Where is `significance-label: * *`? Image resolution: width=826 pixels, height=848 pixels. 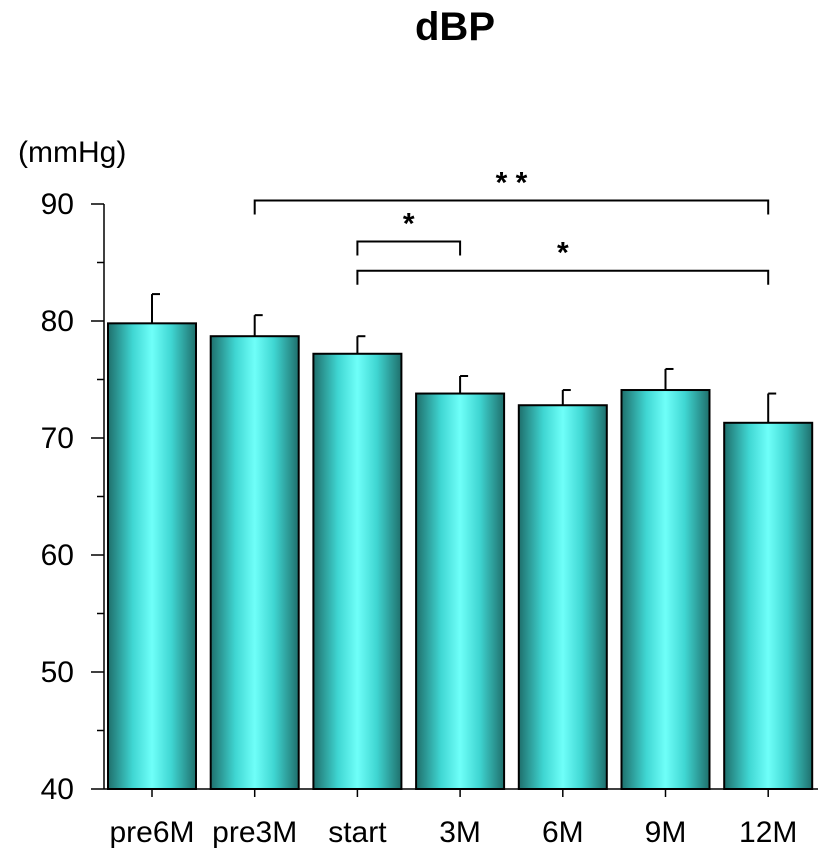
significance-label: * * is located at coordinates (512, 182).